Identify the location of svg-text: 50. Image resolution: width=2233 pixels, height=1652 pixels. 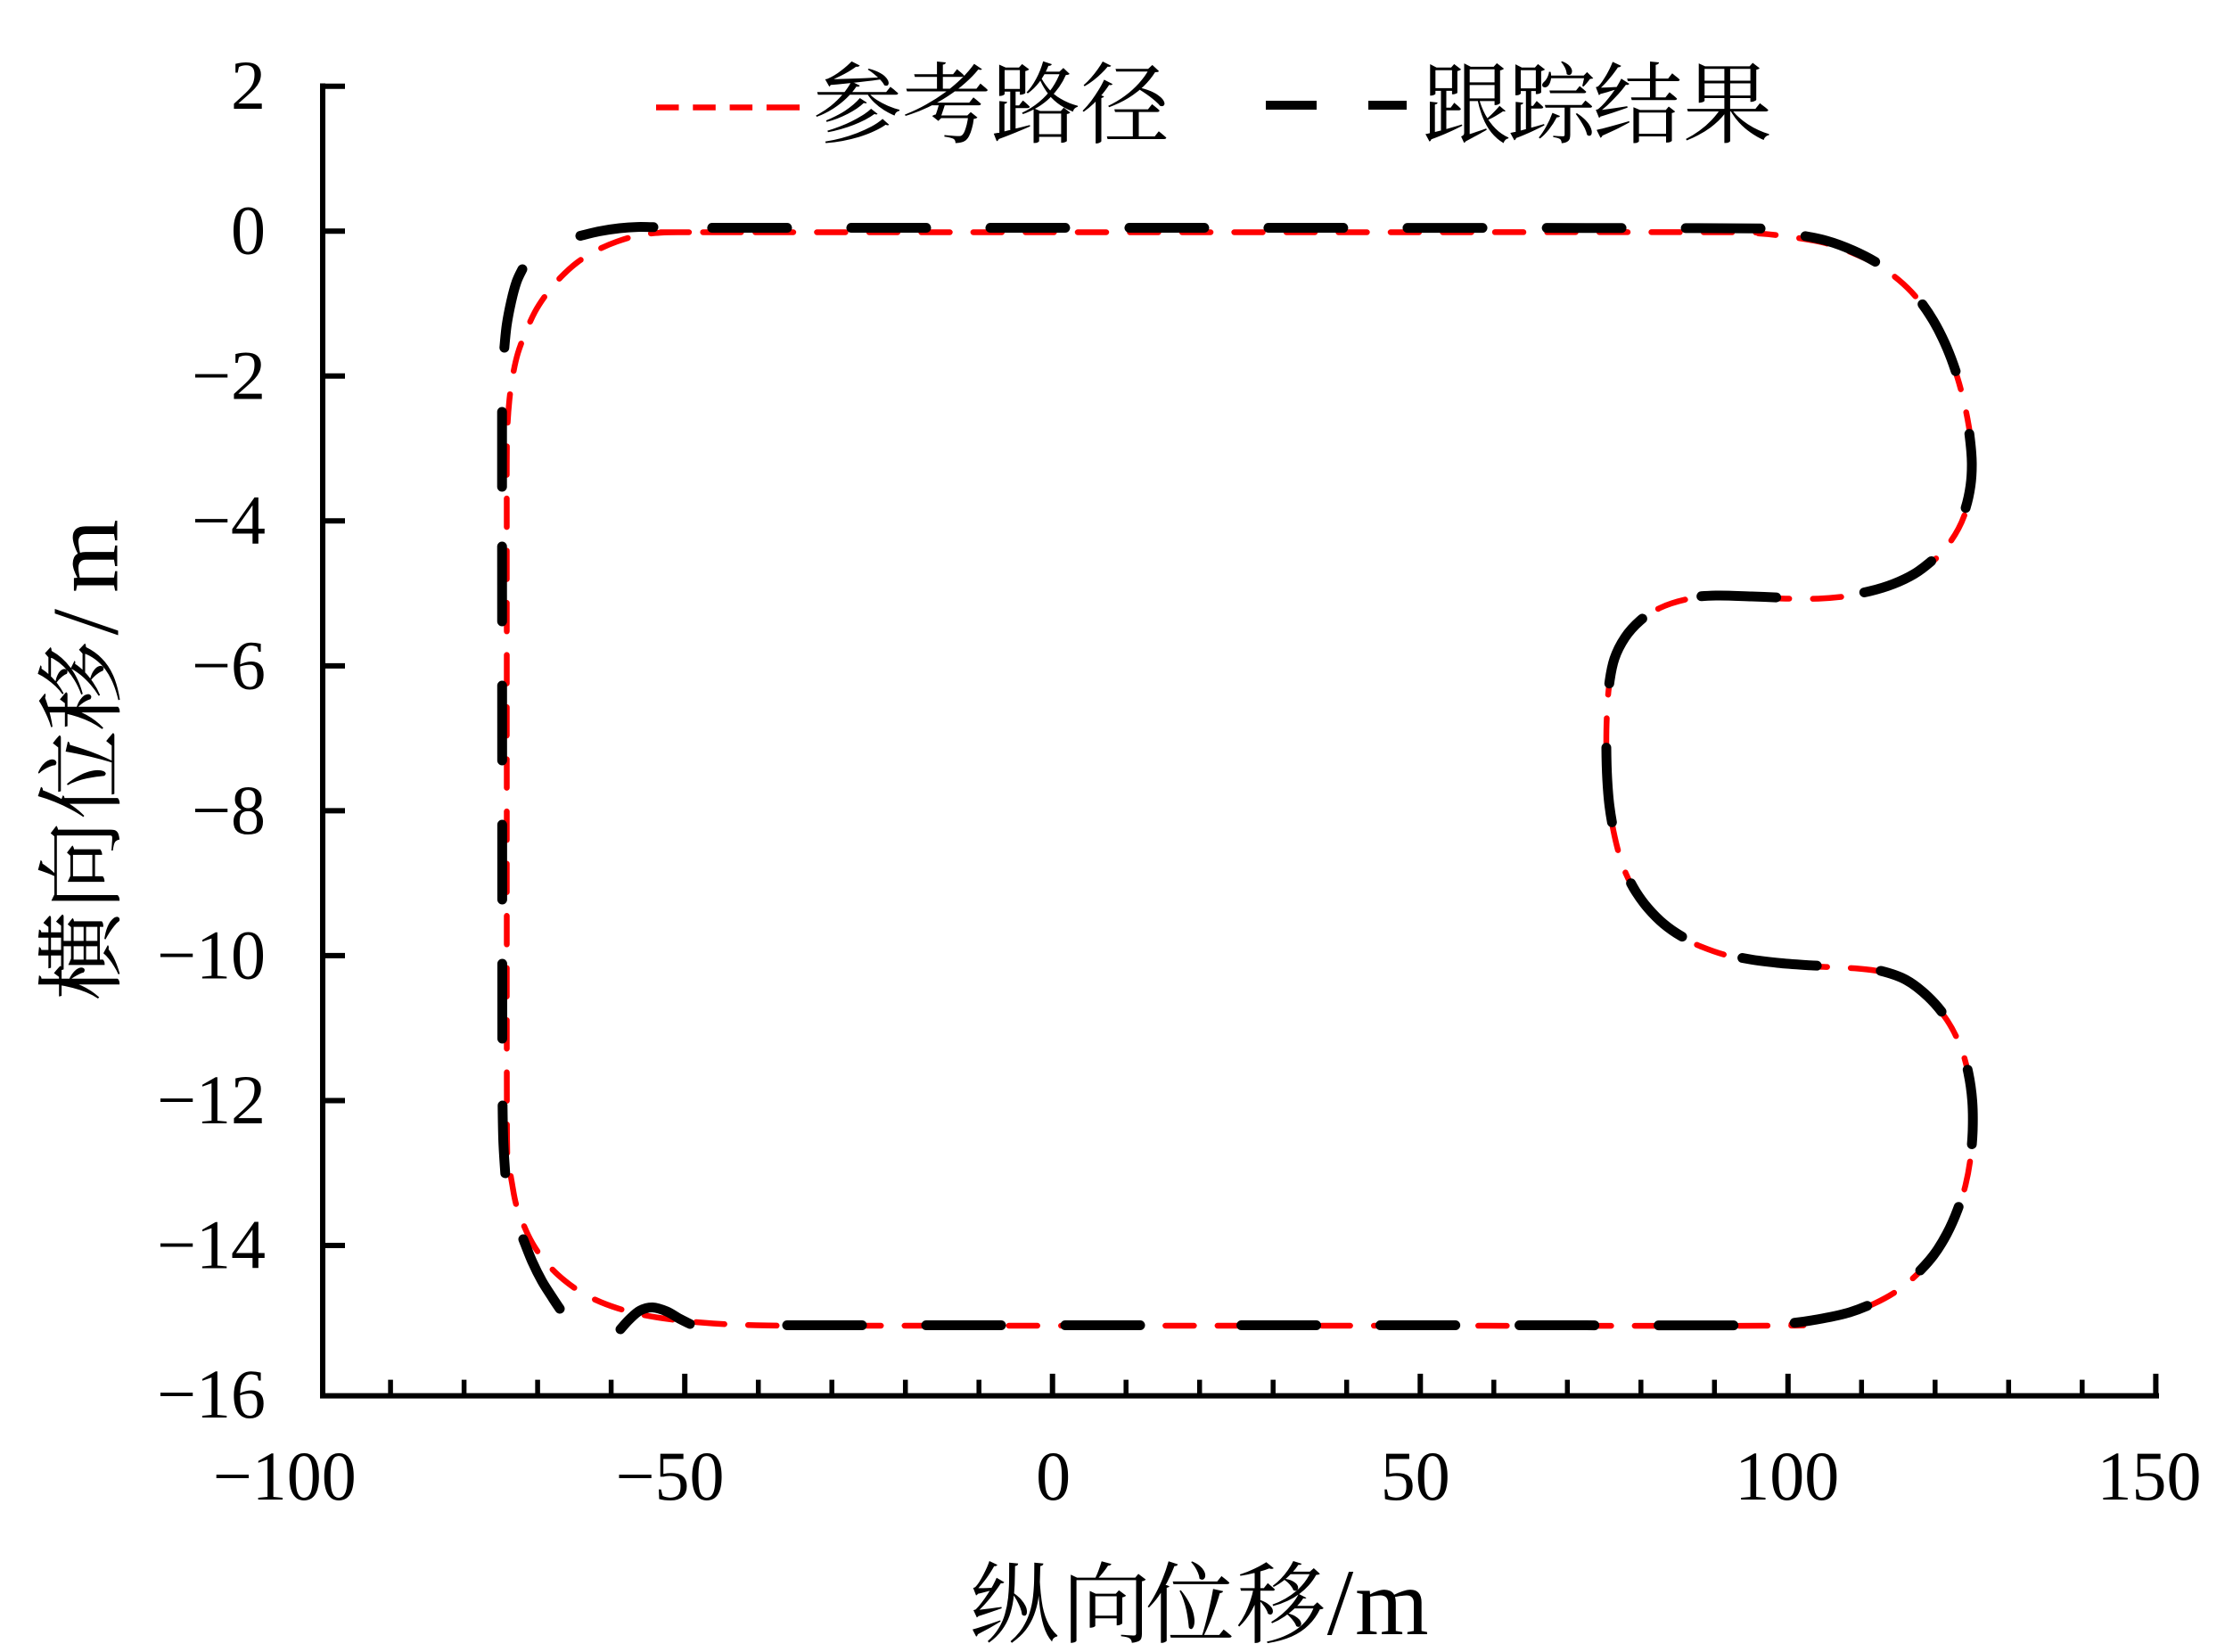
(1415, 1476).